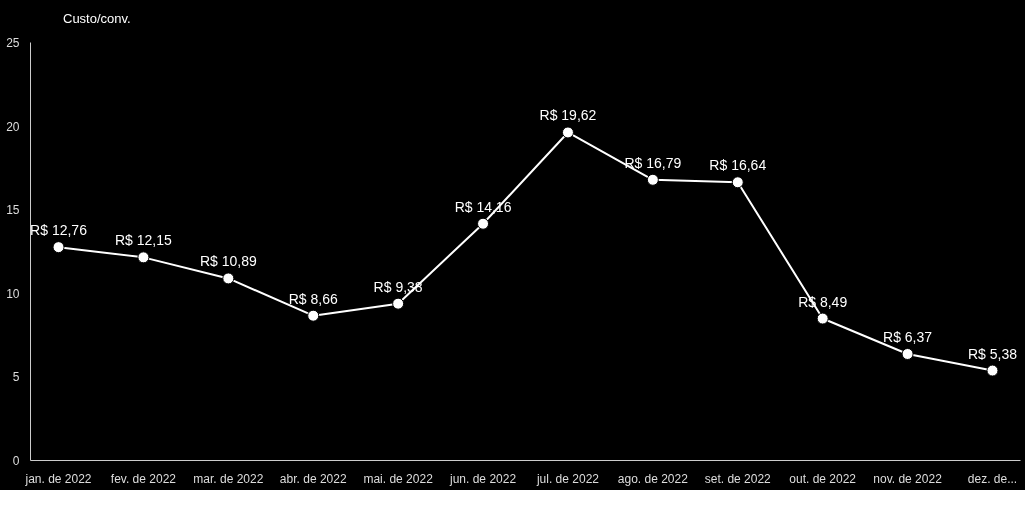 The image size is (1027, 517). I want to click on x-tick-label: ago. de 2022, so click(653, 478).